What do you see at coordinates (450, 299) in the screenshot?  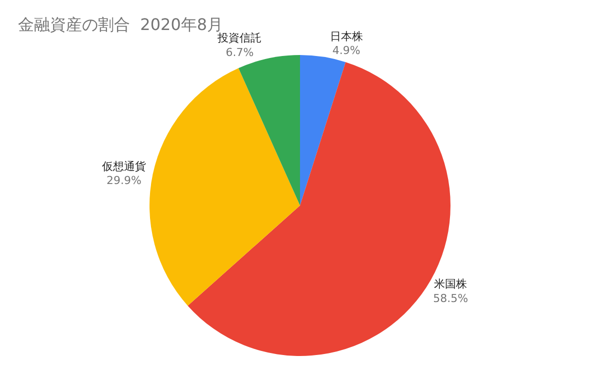 I see `data-label: 58.5%` at bounding box center [450, 299].